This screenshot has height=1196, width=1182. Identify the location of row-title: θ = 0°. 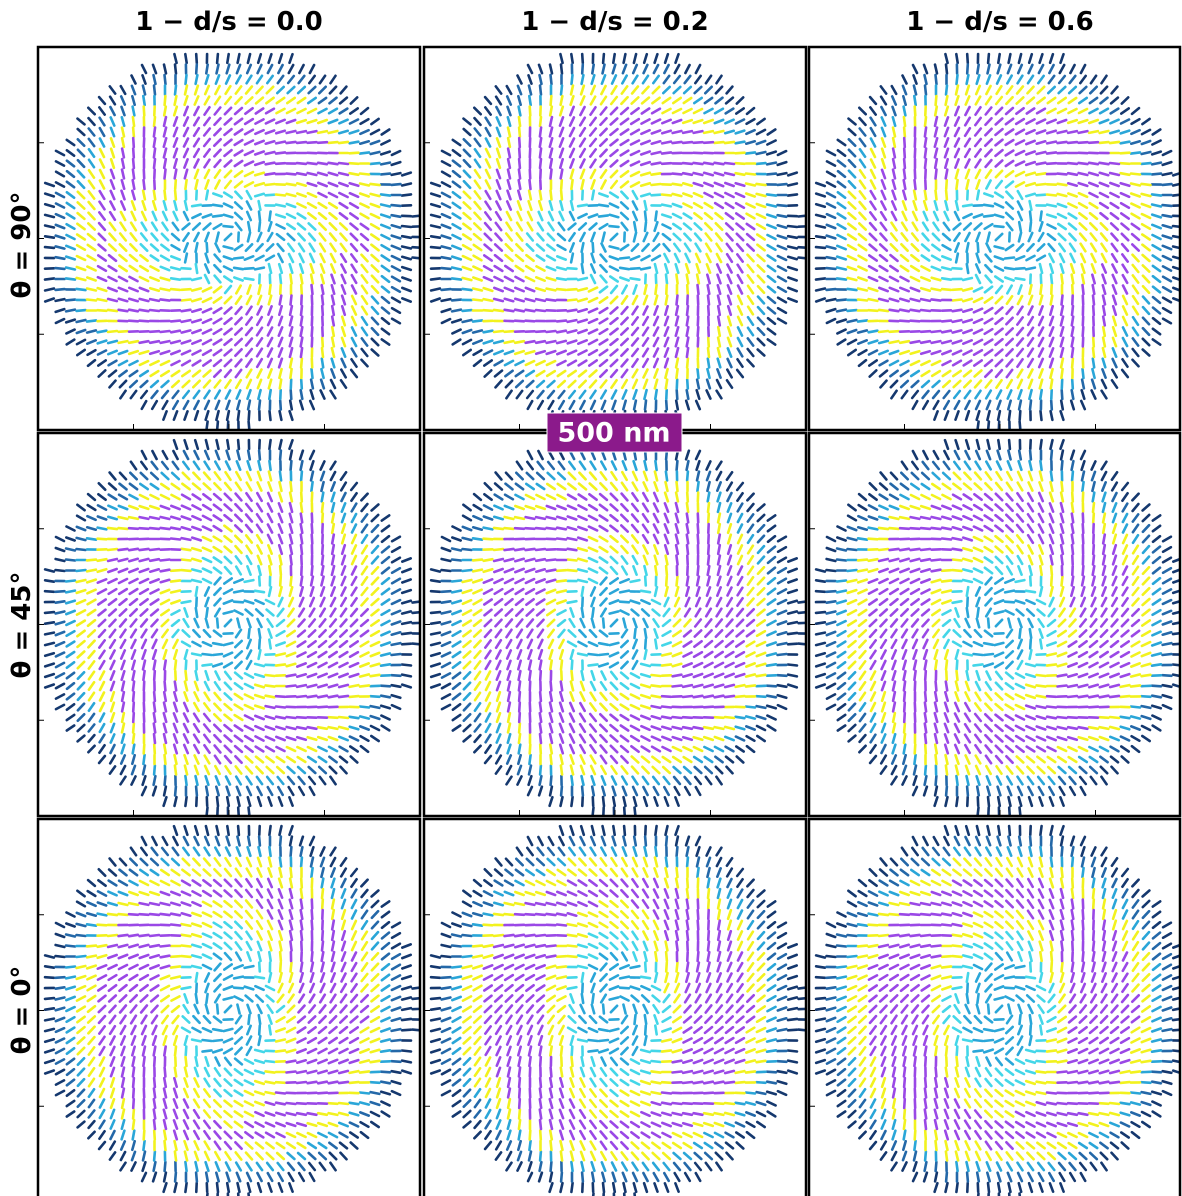
(22, 1010).